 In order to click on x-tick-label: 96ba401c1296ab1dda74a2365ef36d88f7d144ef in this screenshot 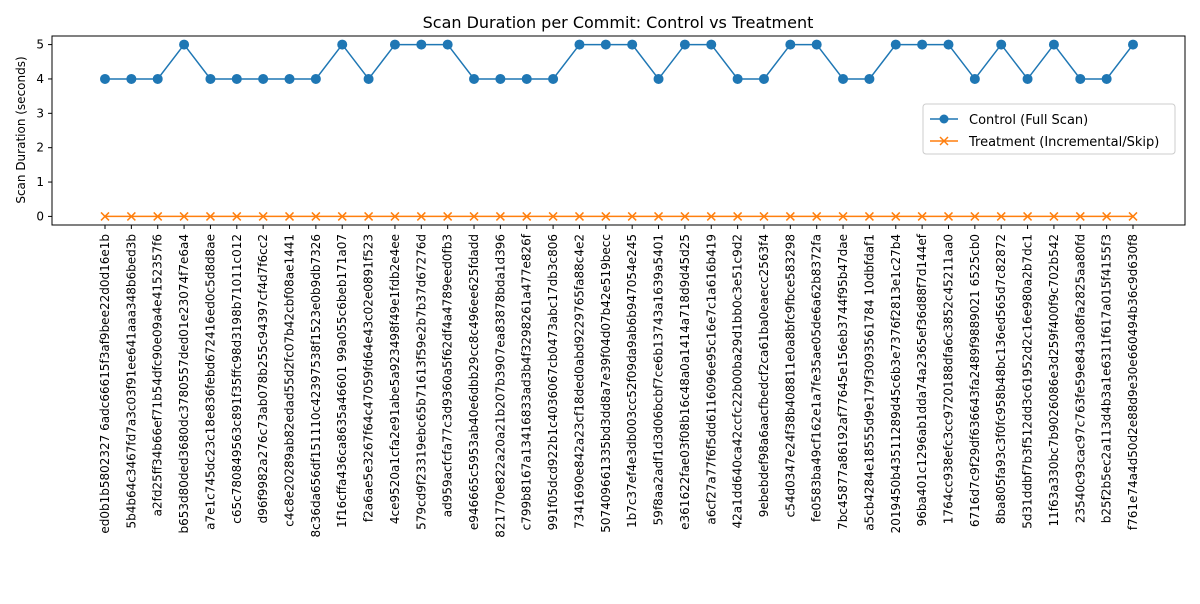, I will do `click(922, 379)`.